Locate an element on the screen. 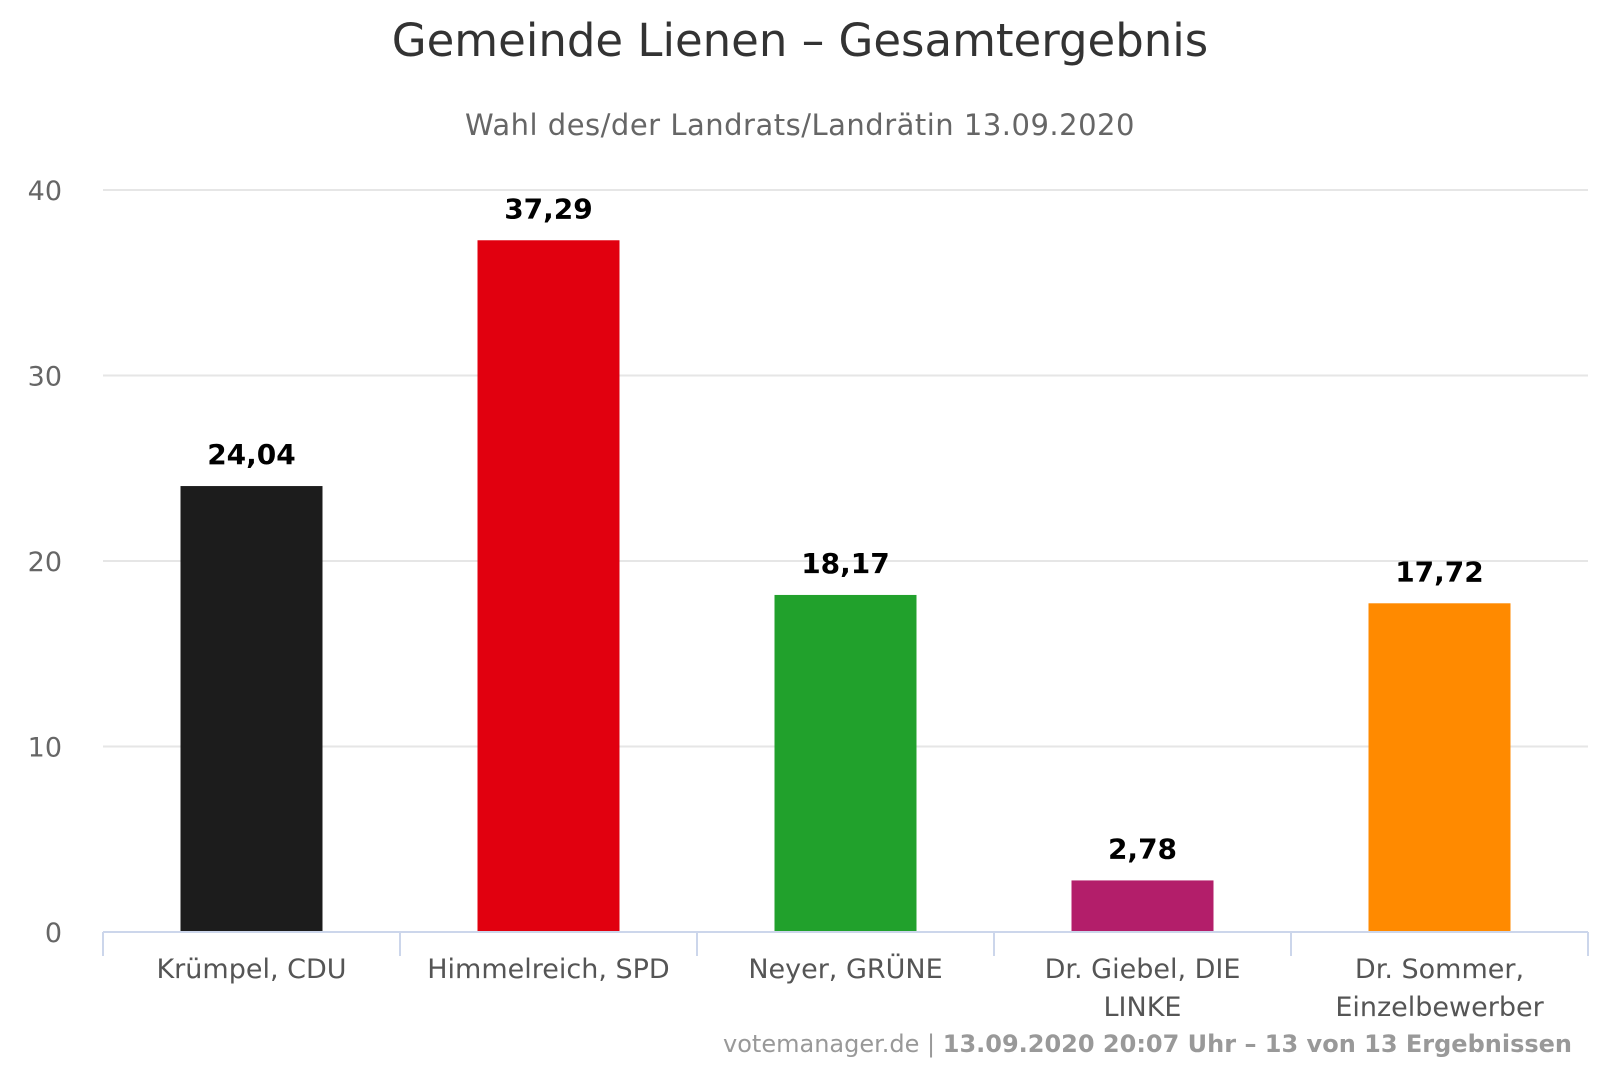 Image resolution: width=1600 pixels, height=1067 pixels. chart-title: Gemeinde Lienen – Gesamtergebnis is located at coordinates (800, 40).